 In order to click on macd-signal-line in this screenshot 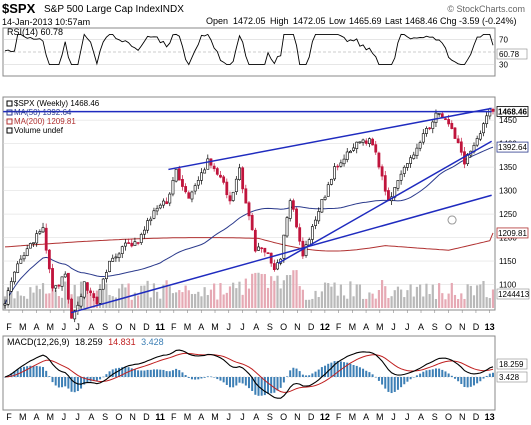, I will do `click(249, 372)`.